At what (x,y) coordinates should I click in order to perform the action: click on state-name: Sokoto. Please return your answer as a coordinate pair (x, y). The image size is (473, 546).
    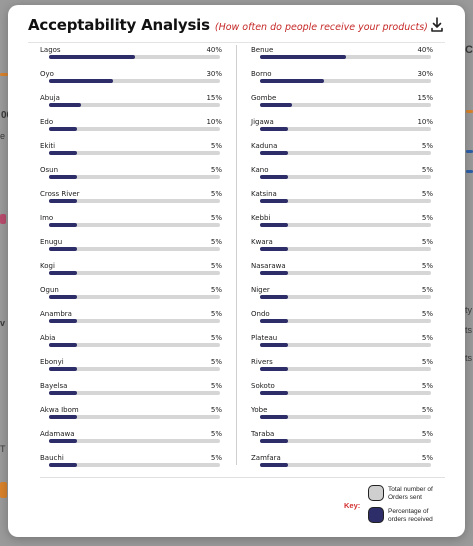
    Looking at the image, I should click on (263, 386).